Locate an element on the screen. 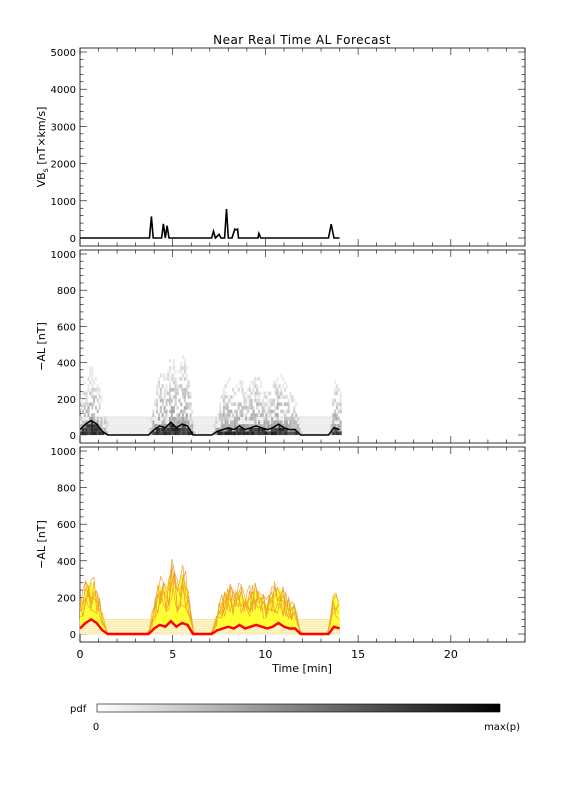 The width and height of the screenshot is (576, 792). y-tick-label: 1000 is located at coordinates (63, 255).